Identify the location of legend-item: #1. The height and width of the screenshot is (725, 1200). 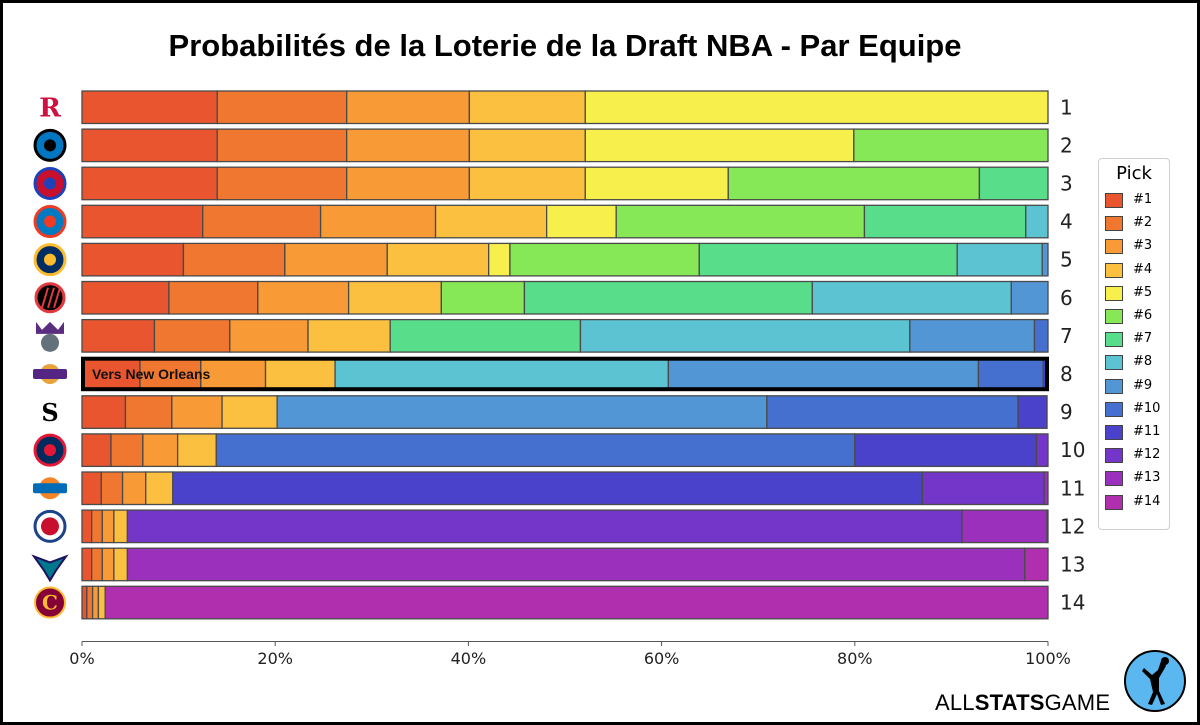
(1136, 201).